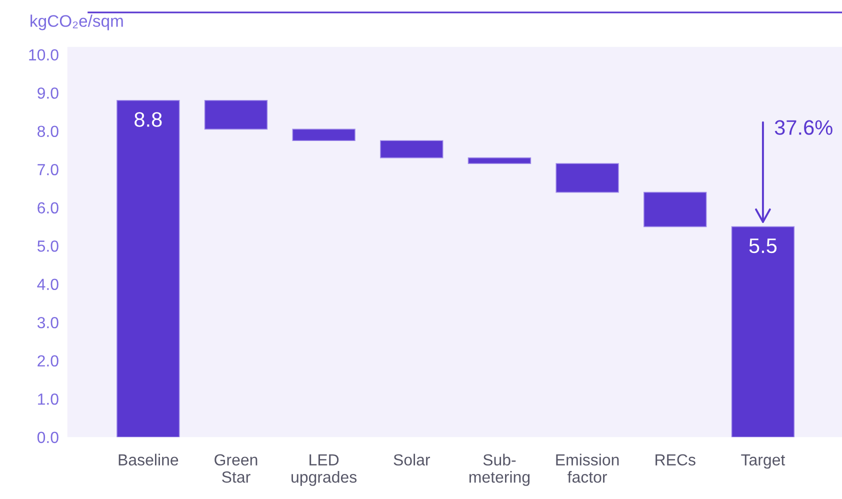  What do you see at coordinates (676, 460) in the screenshot?
I see `x-tick-label: RECs` at bounding box center [676, 460].